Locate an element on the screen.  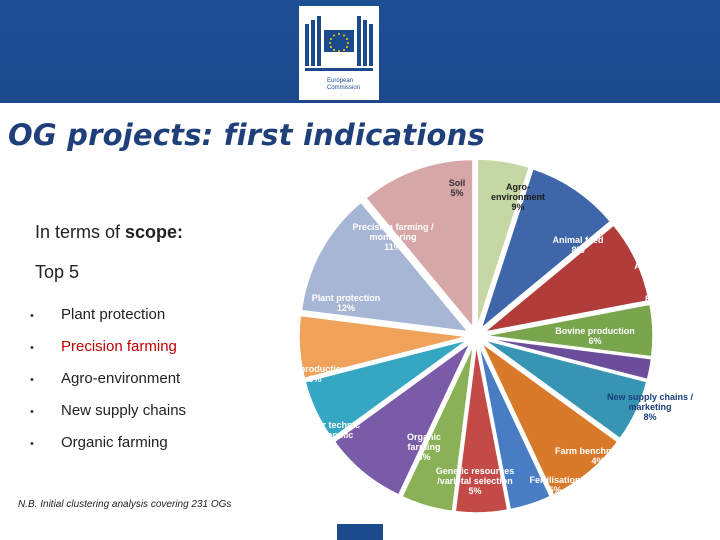
slice-label: Pig production 6% is located at coordinates (315, 374).